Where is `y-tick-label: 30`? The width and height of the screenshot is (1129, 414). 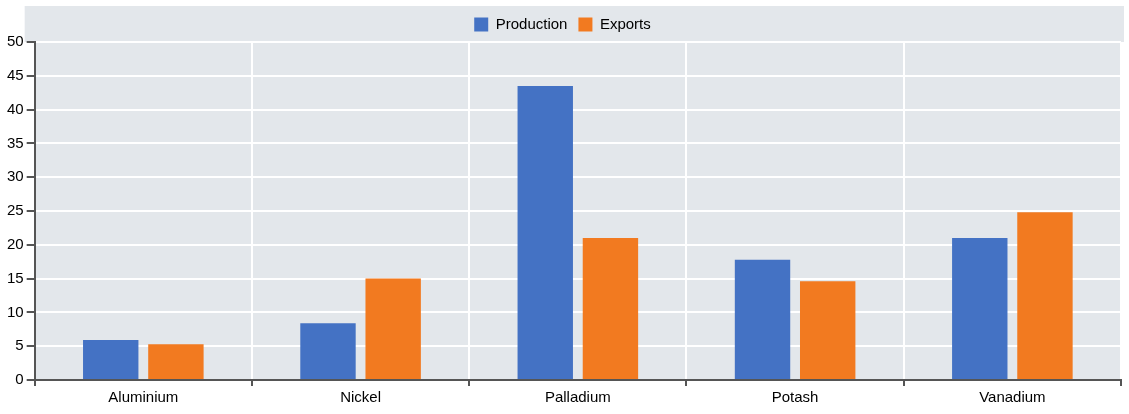
y-tick-label: 30 is located at coordinates (15, 176).